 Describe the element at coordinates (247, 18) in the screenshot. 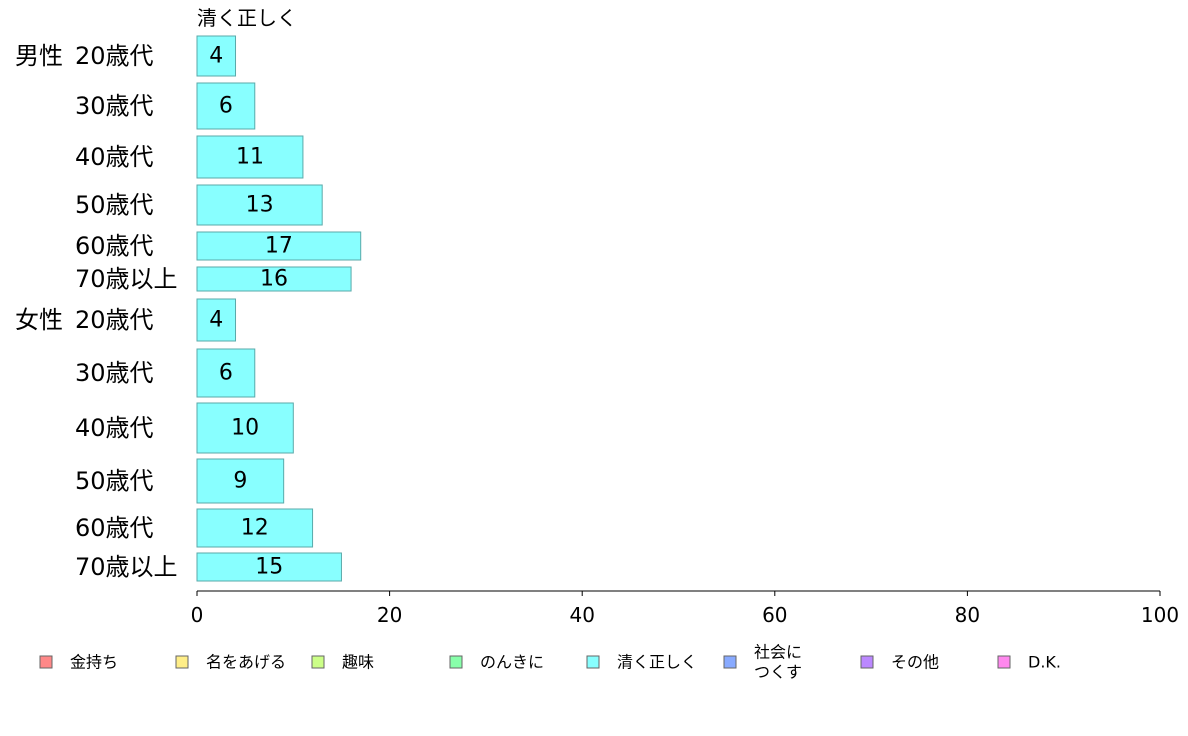

I see `series-title: 清く正しく` at that location.